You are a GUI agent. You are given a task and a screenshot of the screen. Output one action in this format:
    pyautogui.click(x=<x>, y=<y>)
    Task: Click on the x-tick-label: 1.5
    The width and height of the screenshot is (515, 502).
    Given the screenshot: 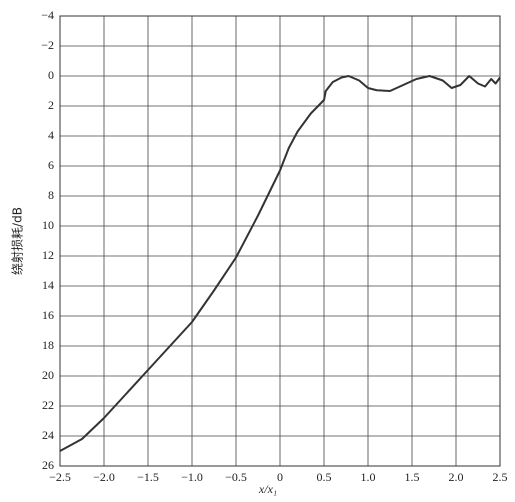 What is the action you would take?
    pyautogui.click(x=412, y=477)
    